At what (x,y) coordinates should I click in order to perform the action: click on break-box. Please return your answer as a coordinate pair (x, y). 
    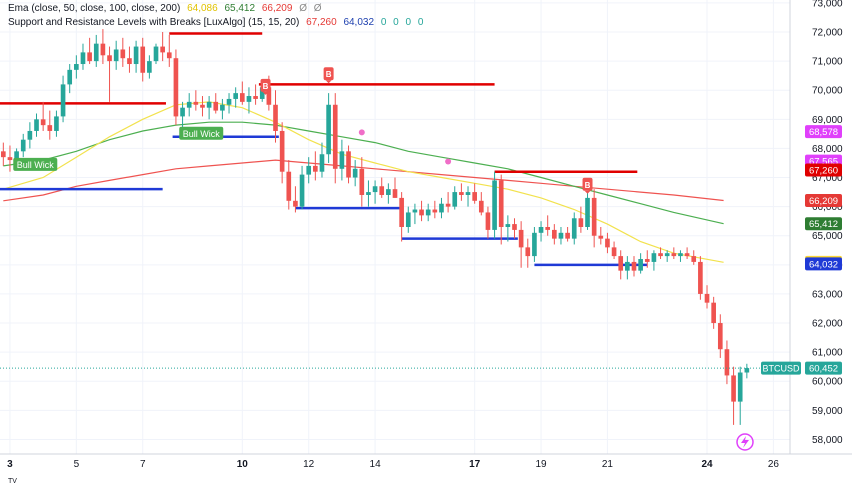
    Looking at the image, I should click on (328, 74).